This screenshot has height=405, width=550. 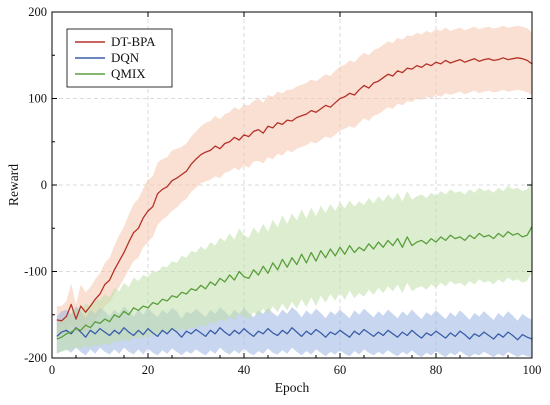 I want to click on x-axis-label: Epoch, so click(x=292, y=387).